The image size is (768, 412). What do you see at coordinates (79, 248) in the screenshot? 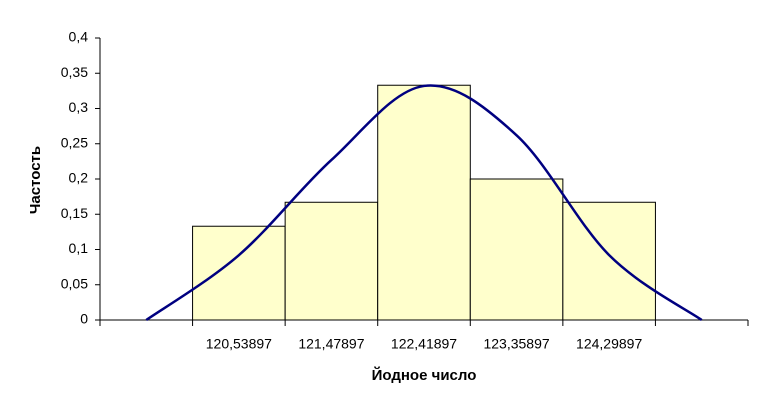
I see `y-tick-label: 0,1` at bounding box center [79, 248].